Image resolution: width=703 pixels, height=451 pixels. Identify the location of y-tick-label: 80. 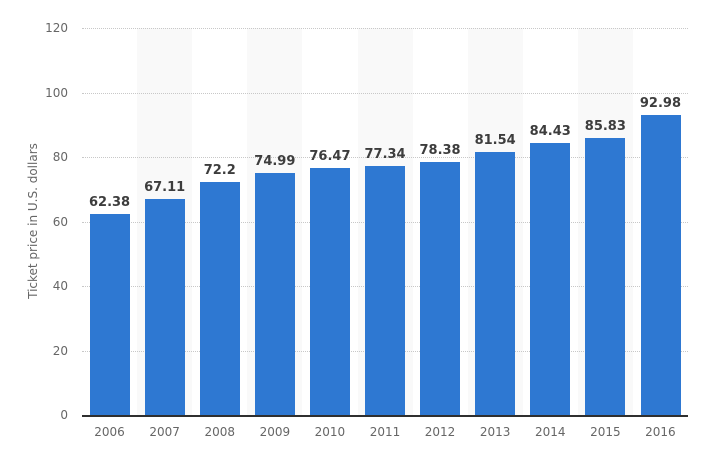
(60, 157).